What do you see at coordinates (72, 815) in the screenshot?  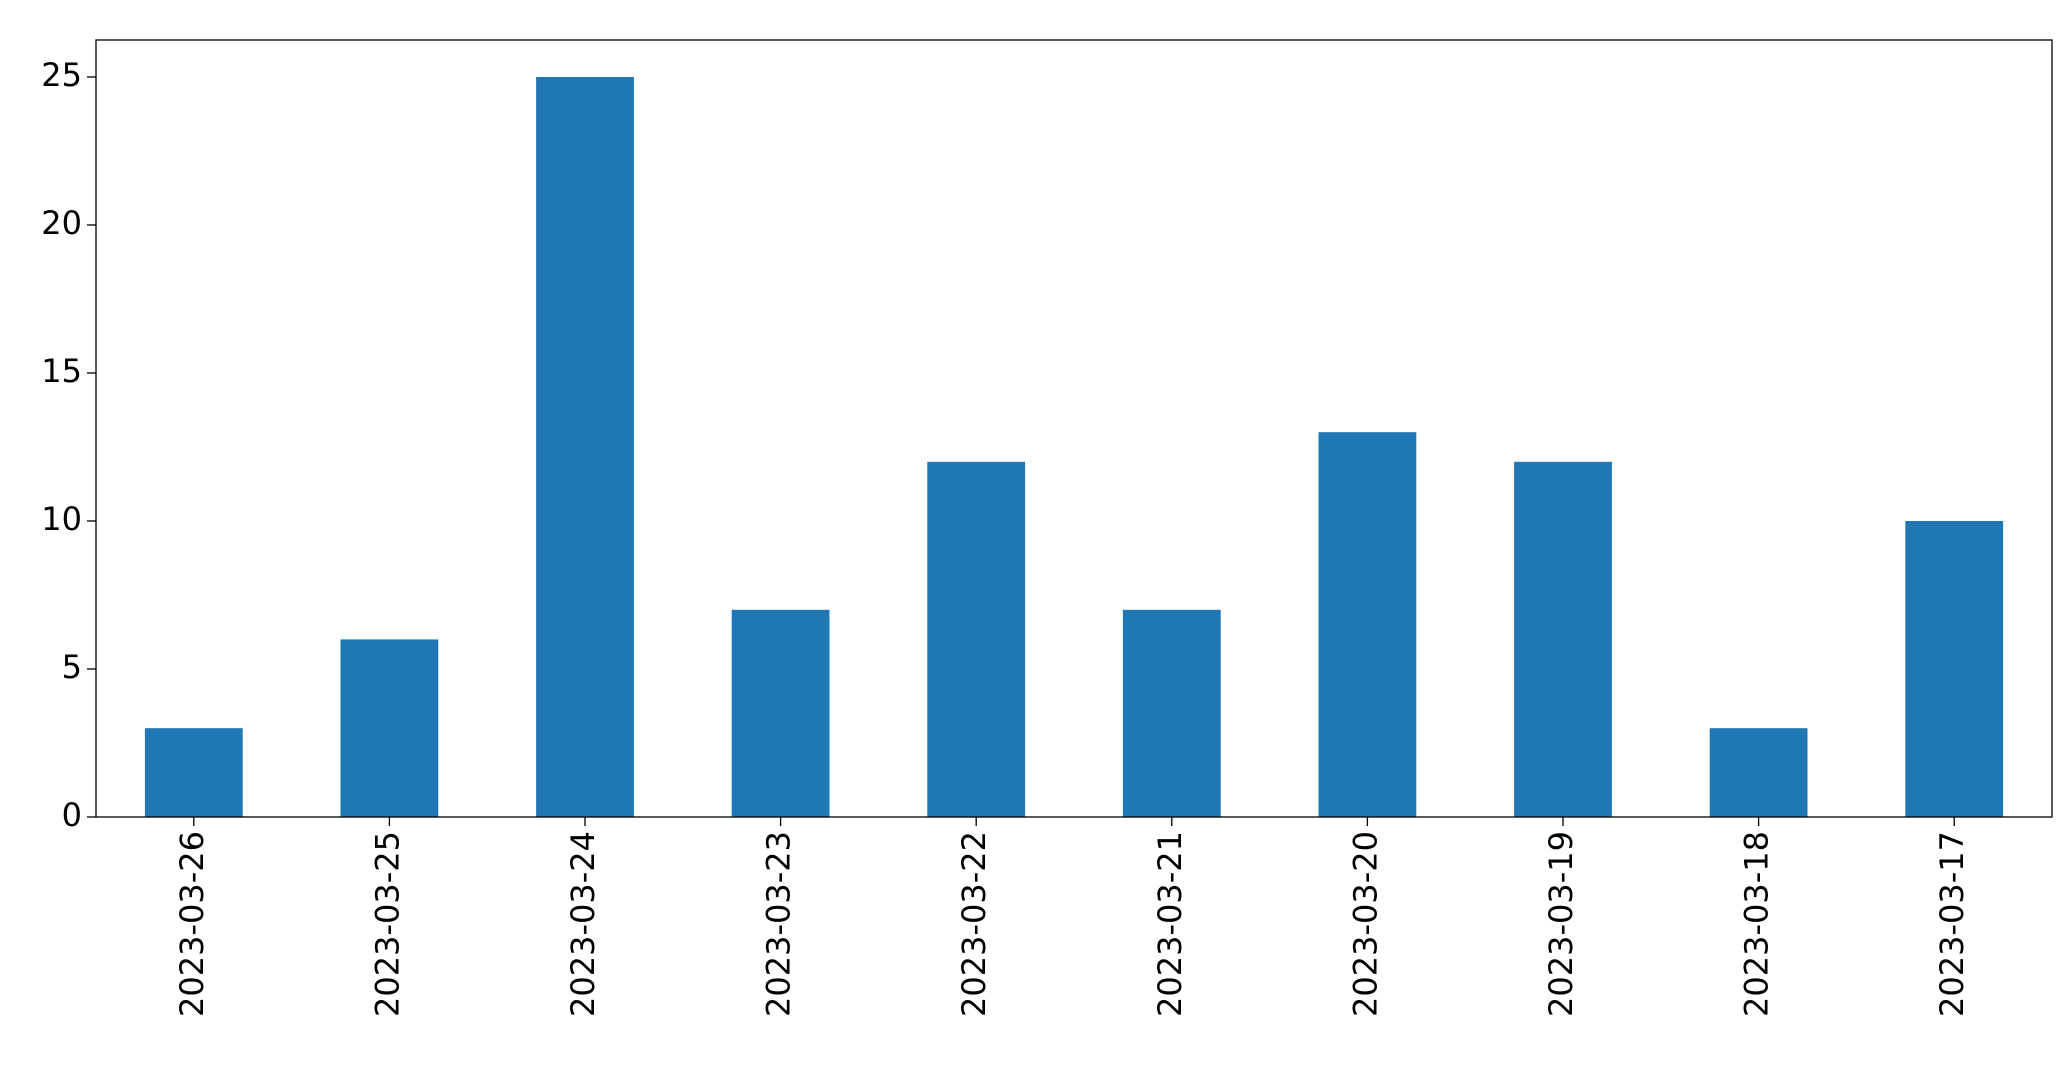 I see `y-tick-label: 0` at bounding box center [72, 815].